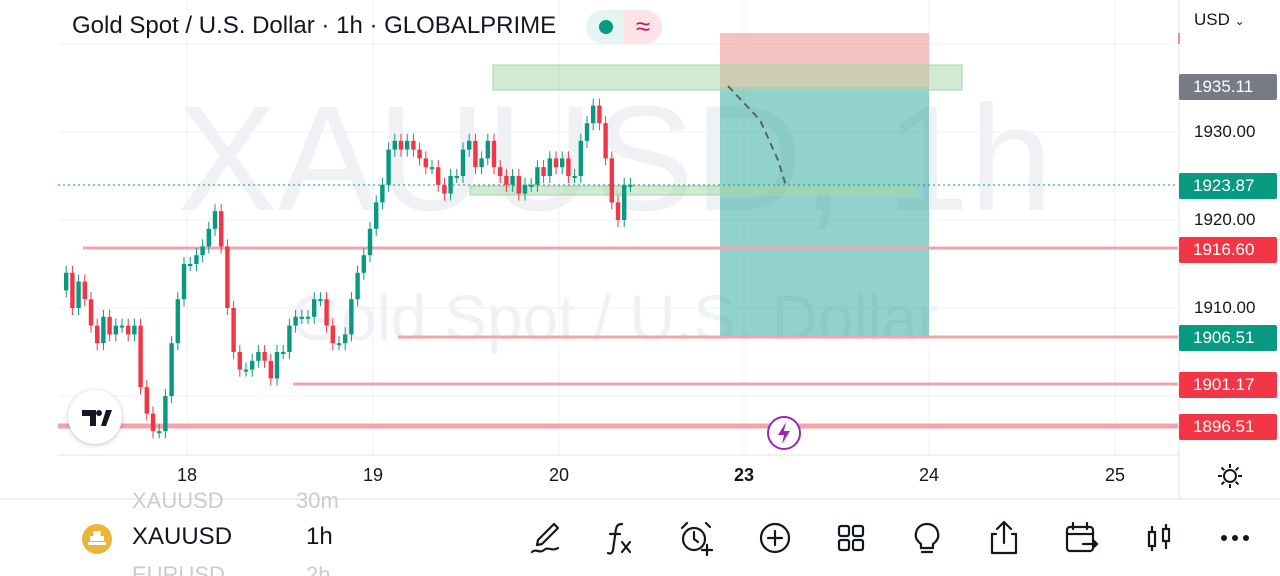  Describe the element at coordinates (1228, 338) in the screenshot. I see `price-tag-target: 1906.51` at that location.